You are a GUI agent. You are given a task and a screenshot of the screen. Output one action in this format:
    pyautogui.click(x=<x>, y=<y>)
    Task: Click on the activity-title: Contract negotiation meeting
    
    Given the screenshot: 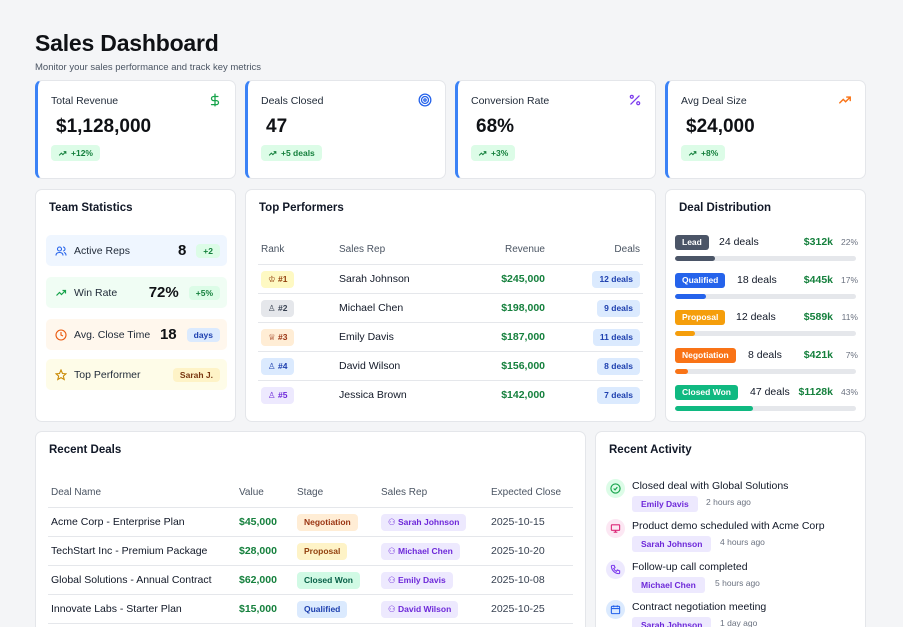 What is the action you would take?
    pyautogui.click(x=699, y=607)
    